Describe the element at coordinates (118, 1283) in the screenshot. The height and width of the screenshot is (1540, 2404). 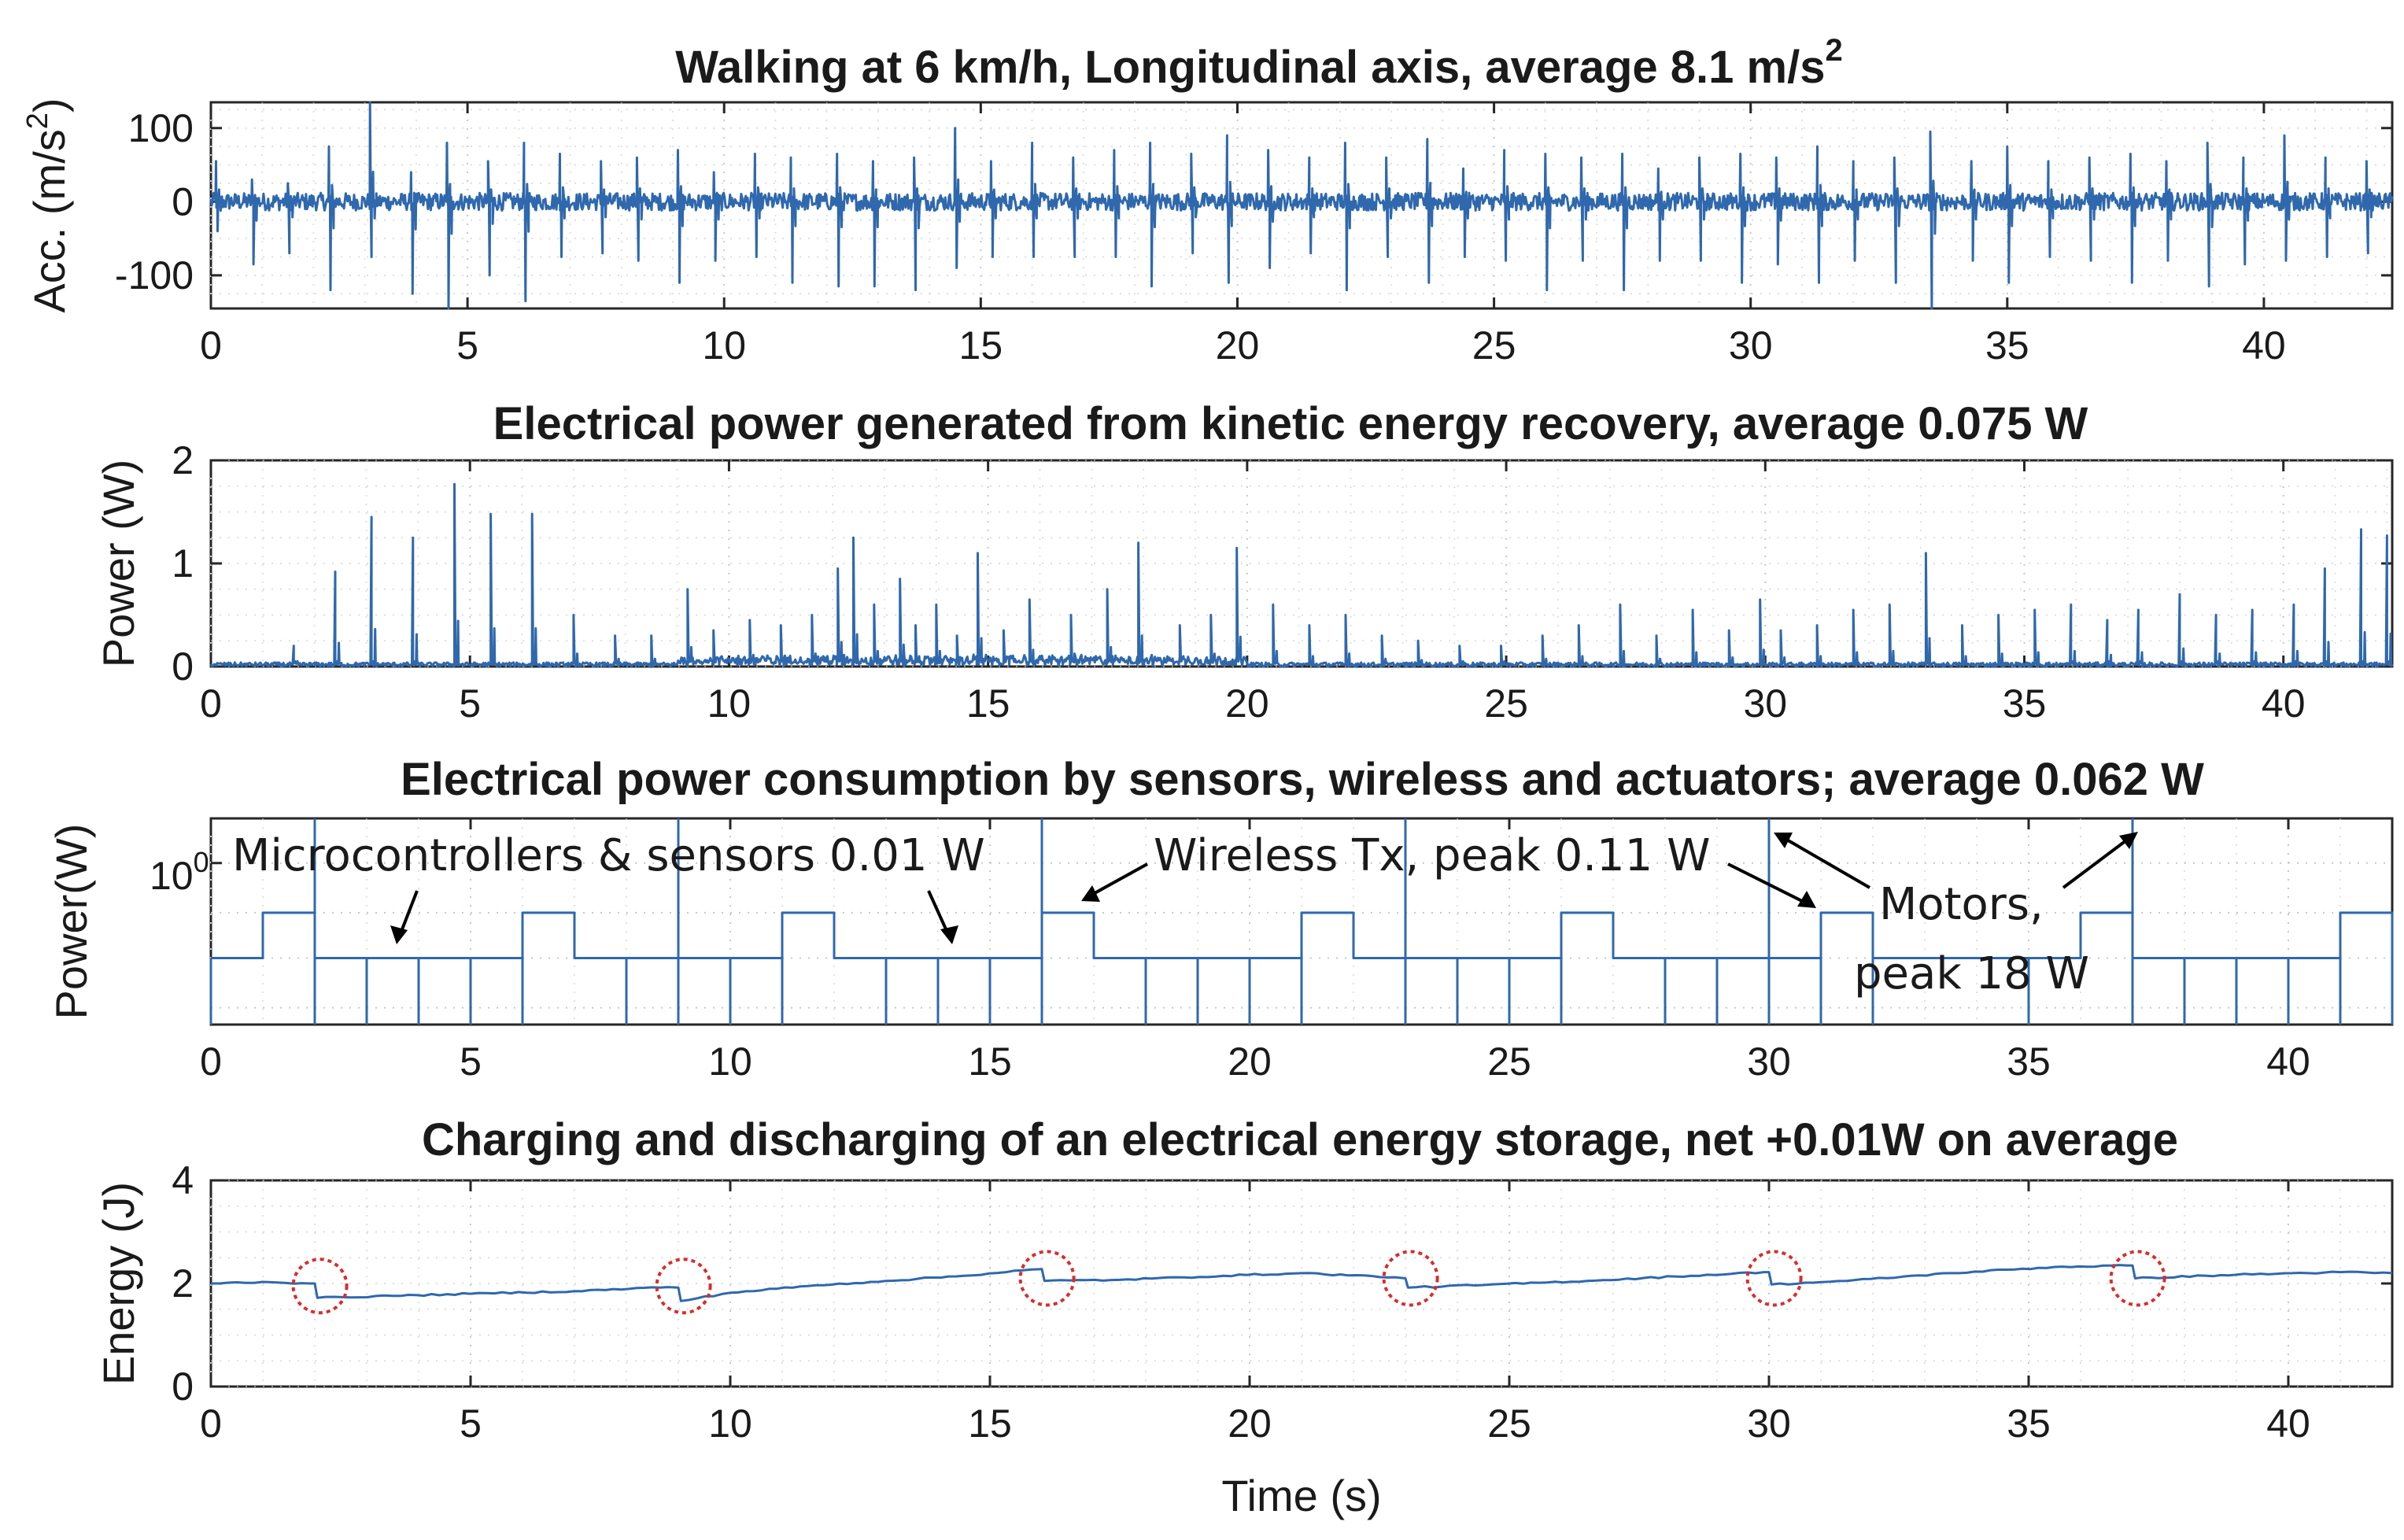
I see `energy-y-label: Energy (J)` at that location.